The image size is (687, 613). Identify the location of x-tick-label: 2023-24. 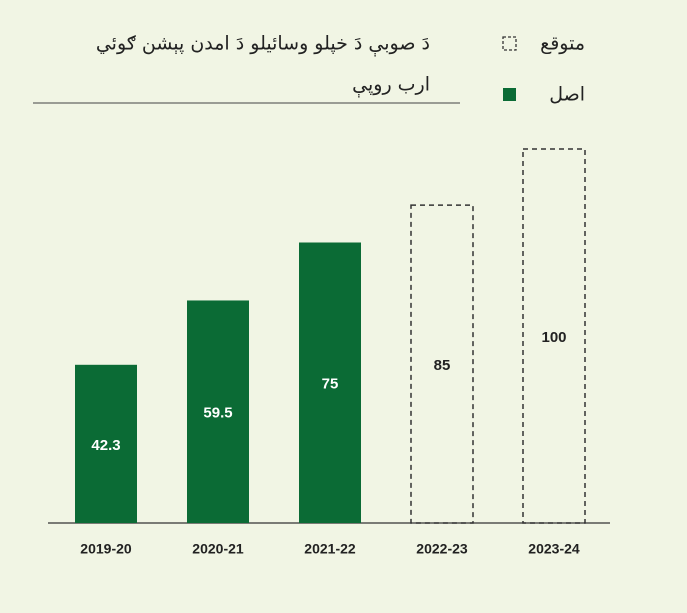
(554, 549).